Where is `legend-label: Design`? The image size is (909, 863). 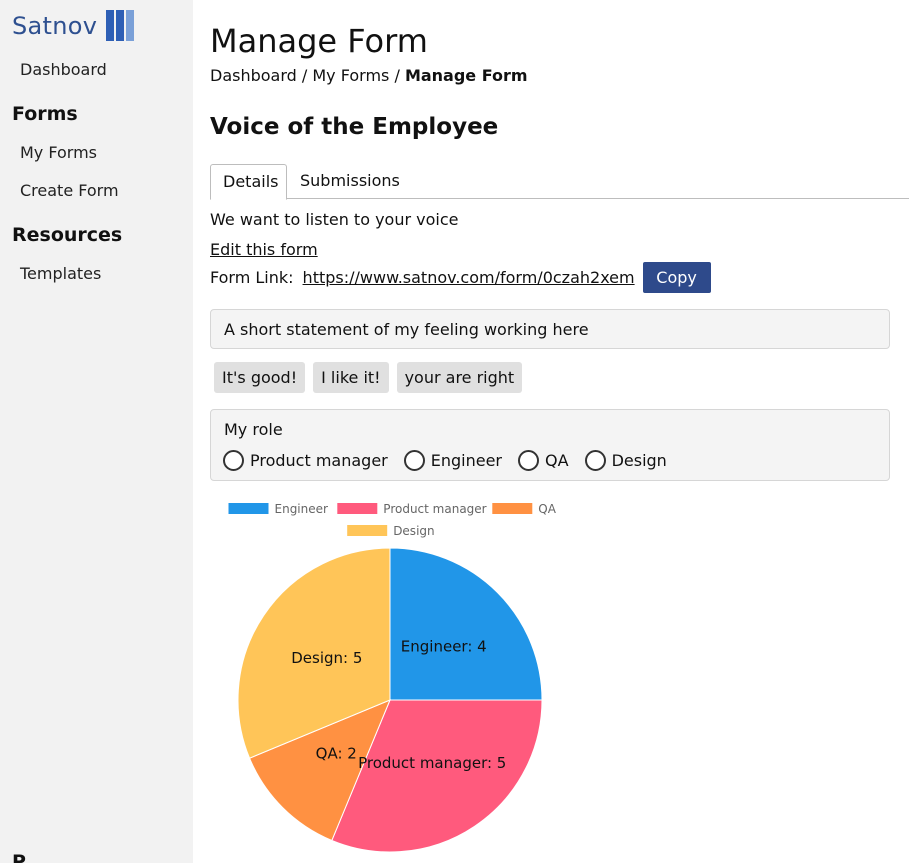 legend-label: Design is located at coordinates (413, 531).